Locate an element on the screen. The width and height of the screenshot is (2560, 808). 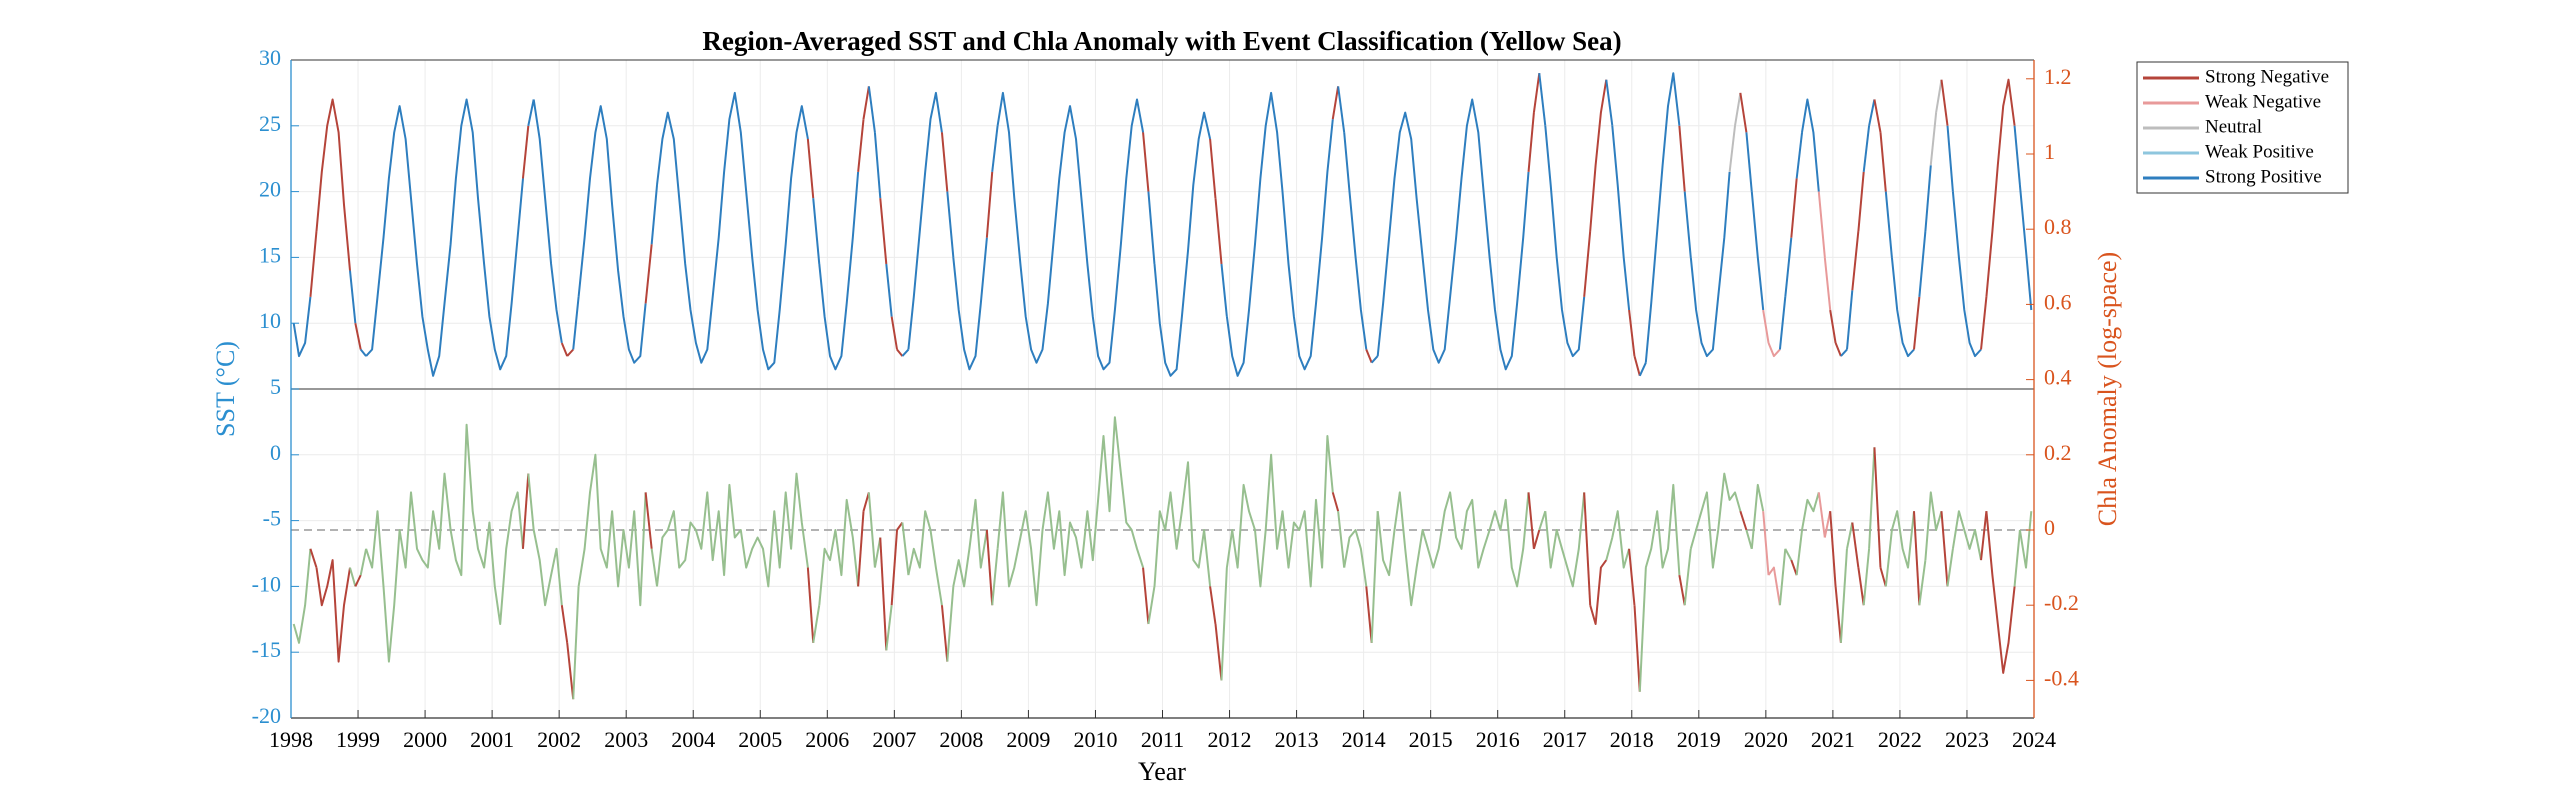
x-tick-label: 2009 is located at coordinates (1028, 739).